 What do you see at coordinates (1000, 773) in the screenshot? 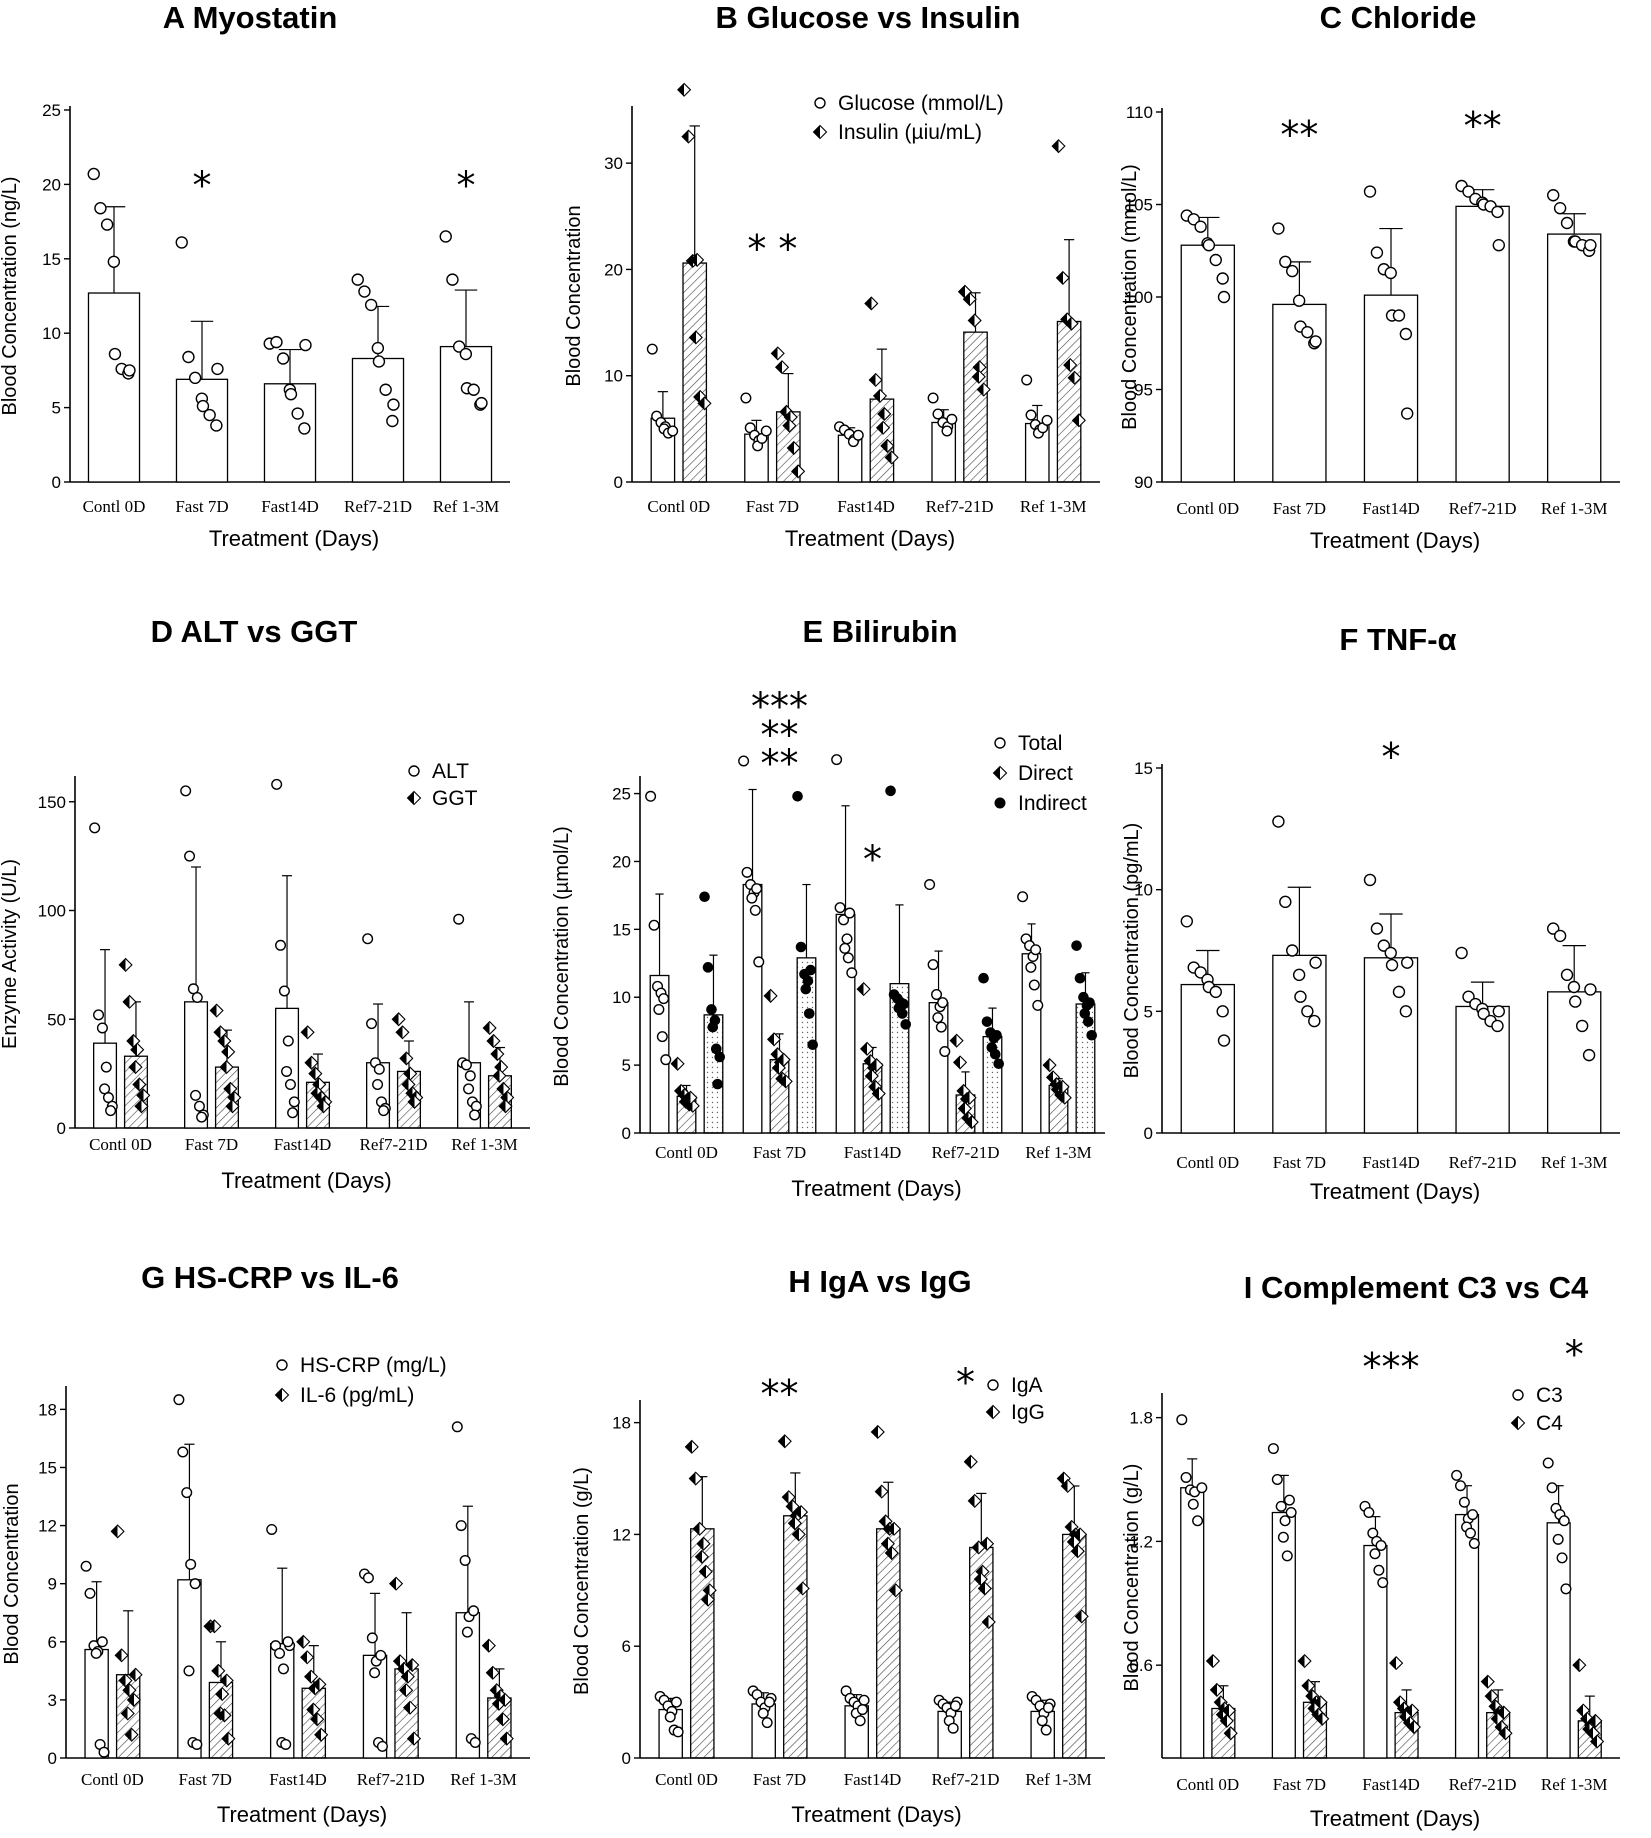
I see `panel-E-legend-marker` at bounding box center [1000, 773].